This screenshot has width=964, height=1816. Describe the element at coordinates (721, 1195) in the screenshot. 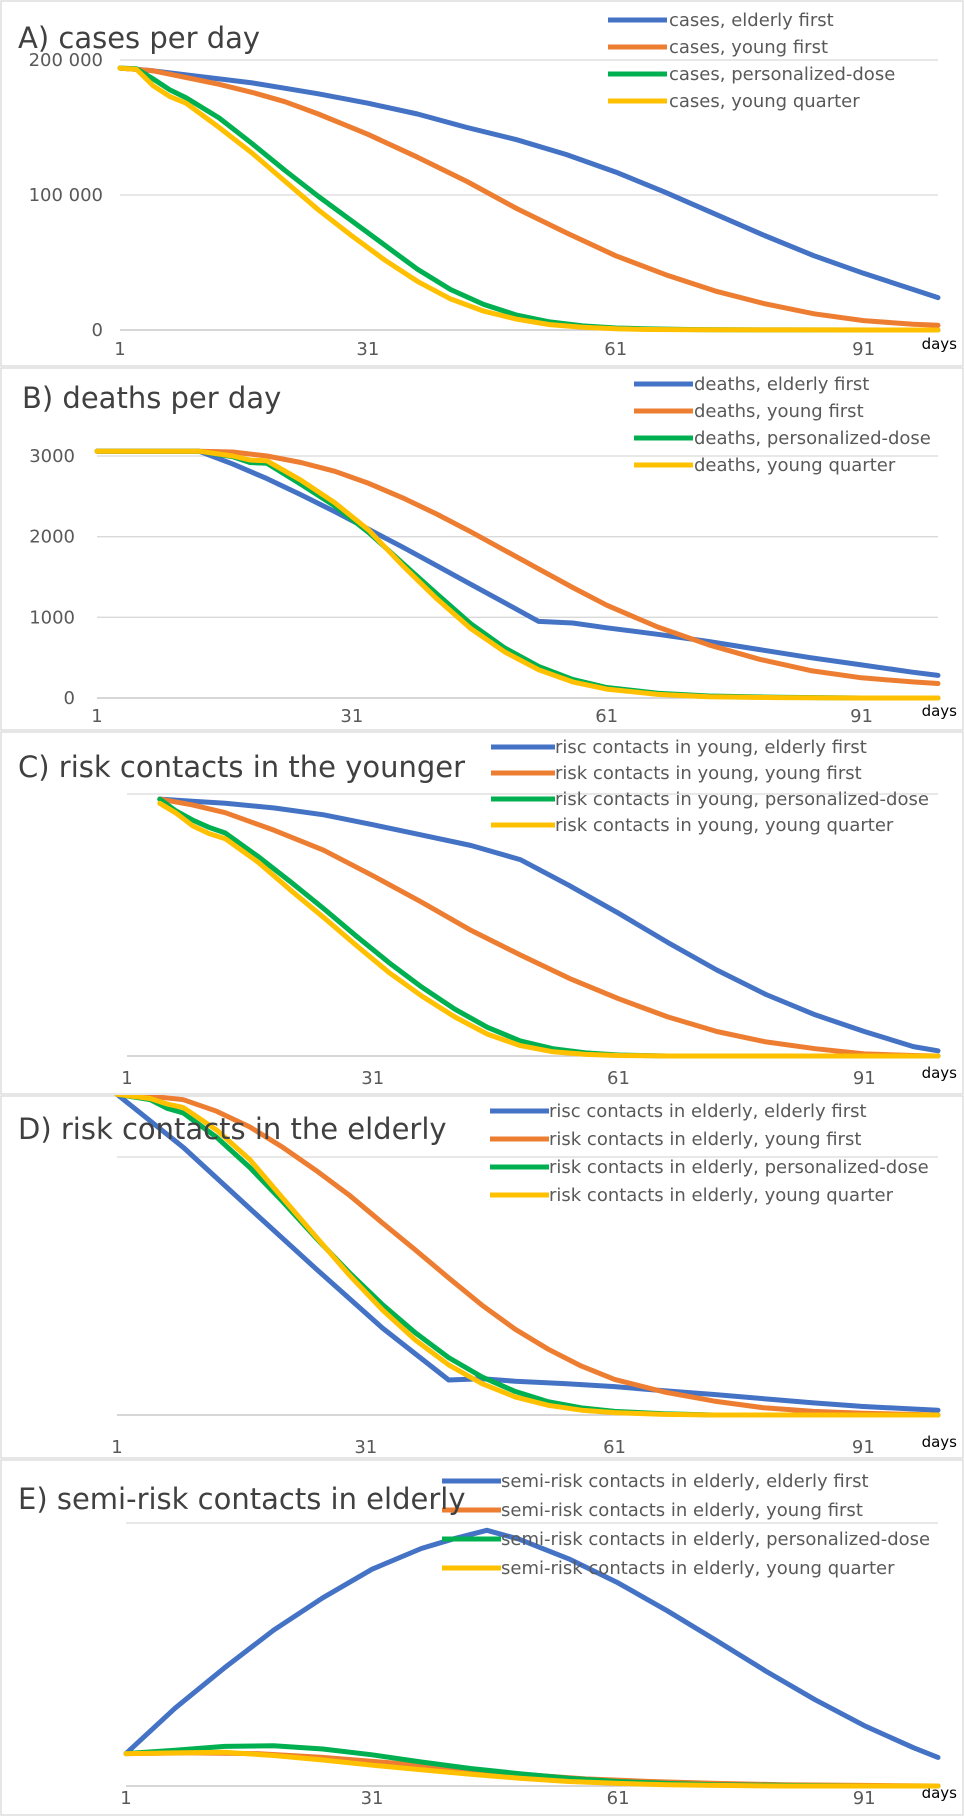

I see `legend-label: risk contacts in elderly, young quarter` at that location.